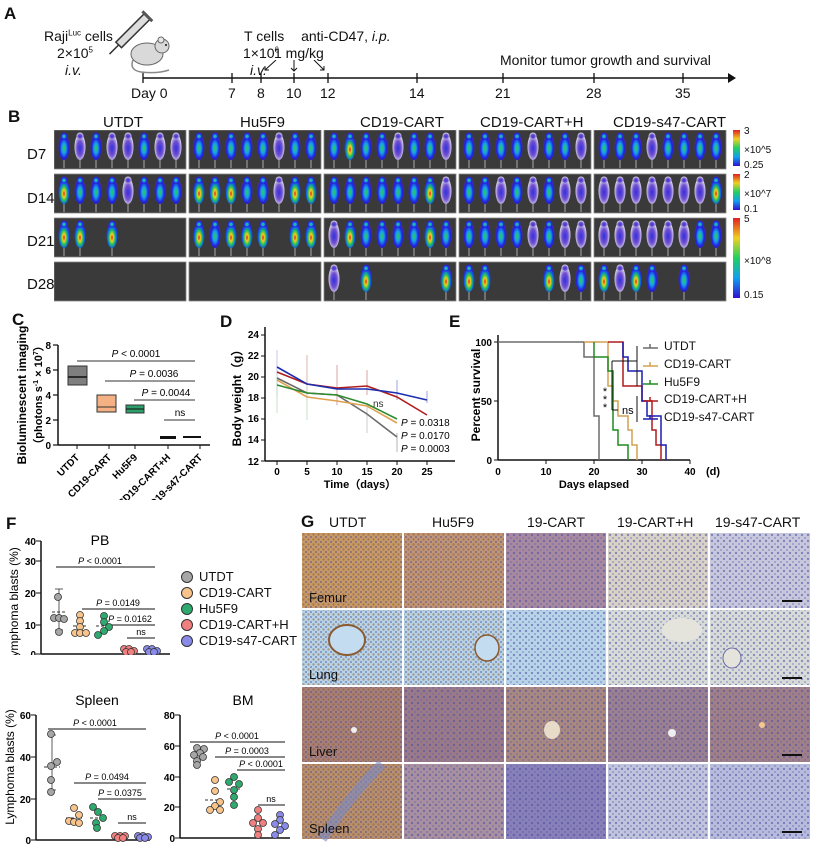  I want to click on g-row-femur: Femur, so click(328, 597).